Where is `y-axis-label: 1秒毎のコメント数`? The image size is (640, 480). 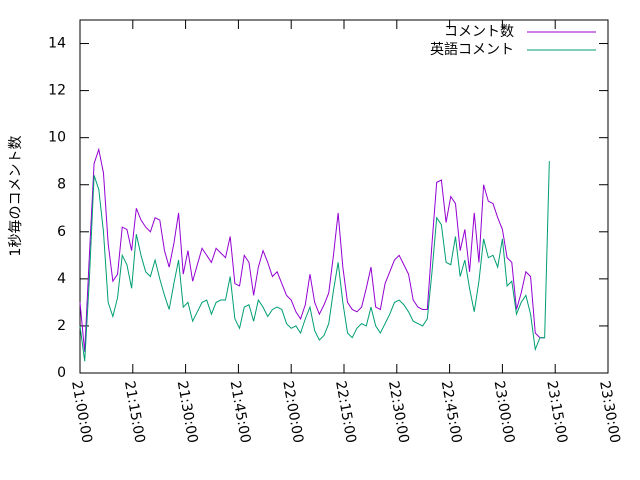
y-axis-label: 1秒毎のコメント数 is located at coordinates (16, 196).